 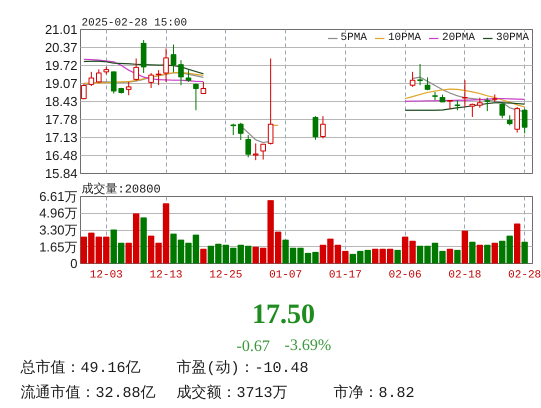 I want to click on y-tick-label: 20.37, so click(x=61, y=47).